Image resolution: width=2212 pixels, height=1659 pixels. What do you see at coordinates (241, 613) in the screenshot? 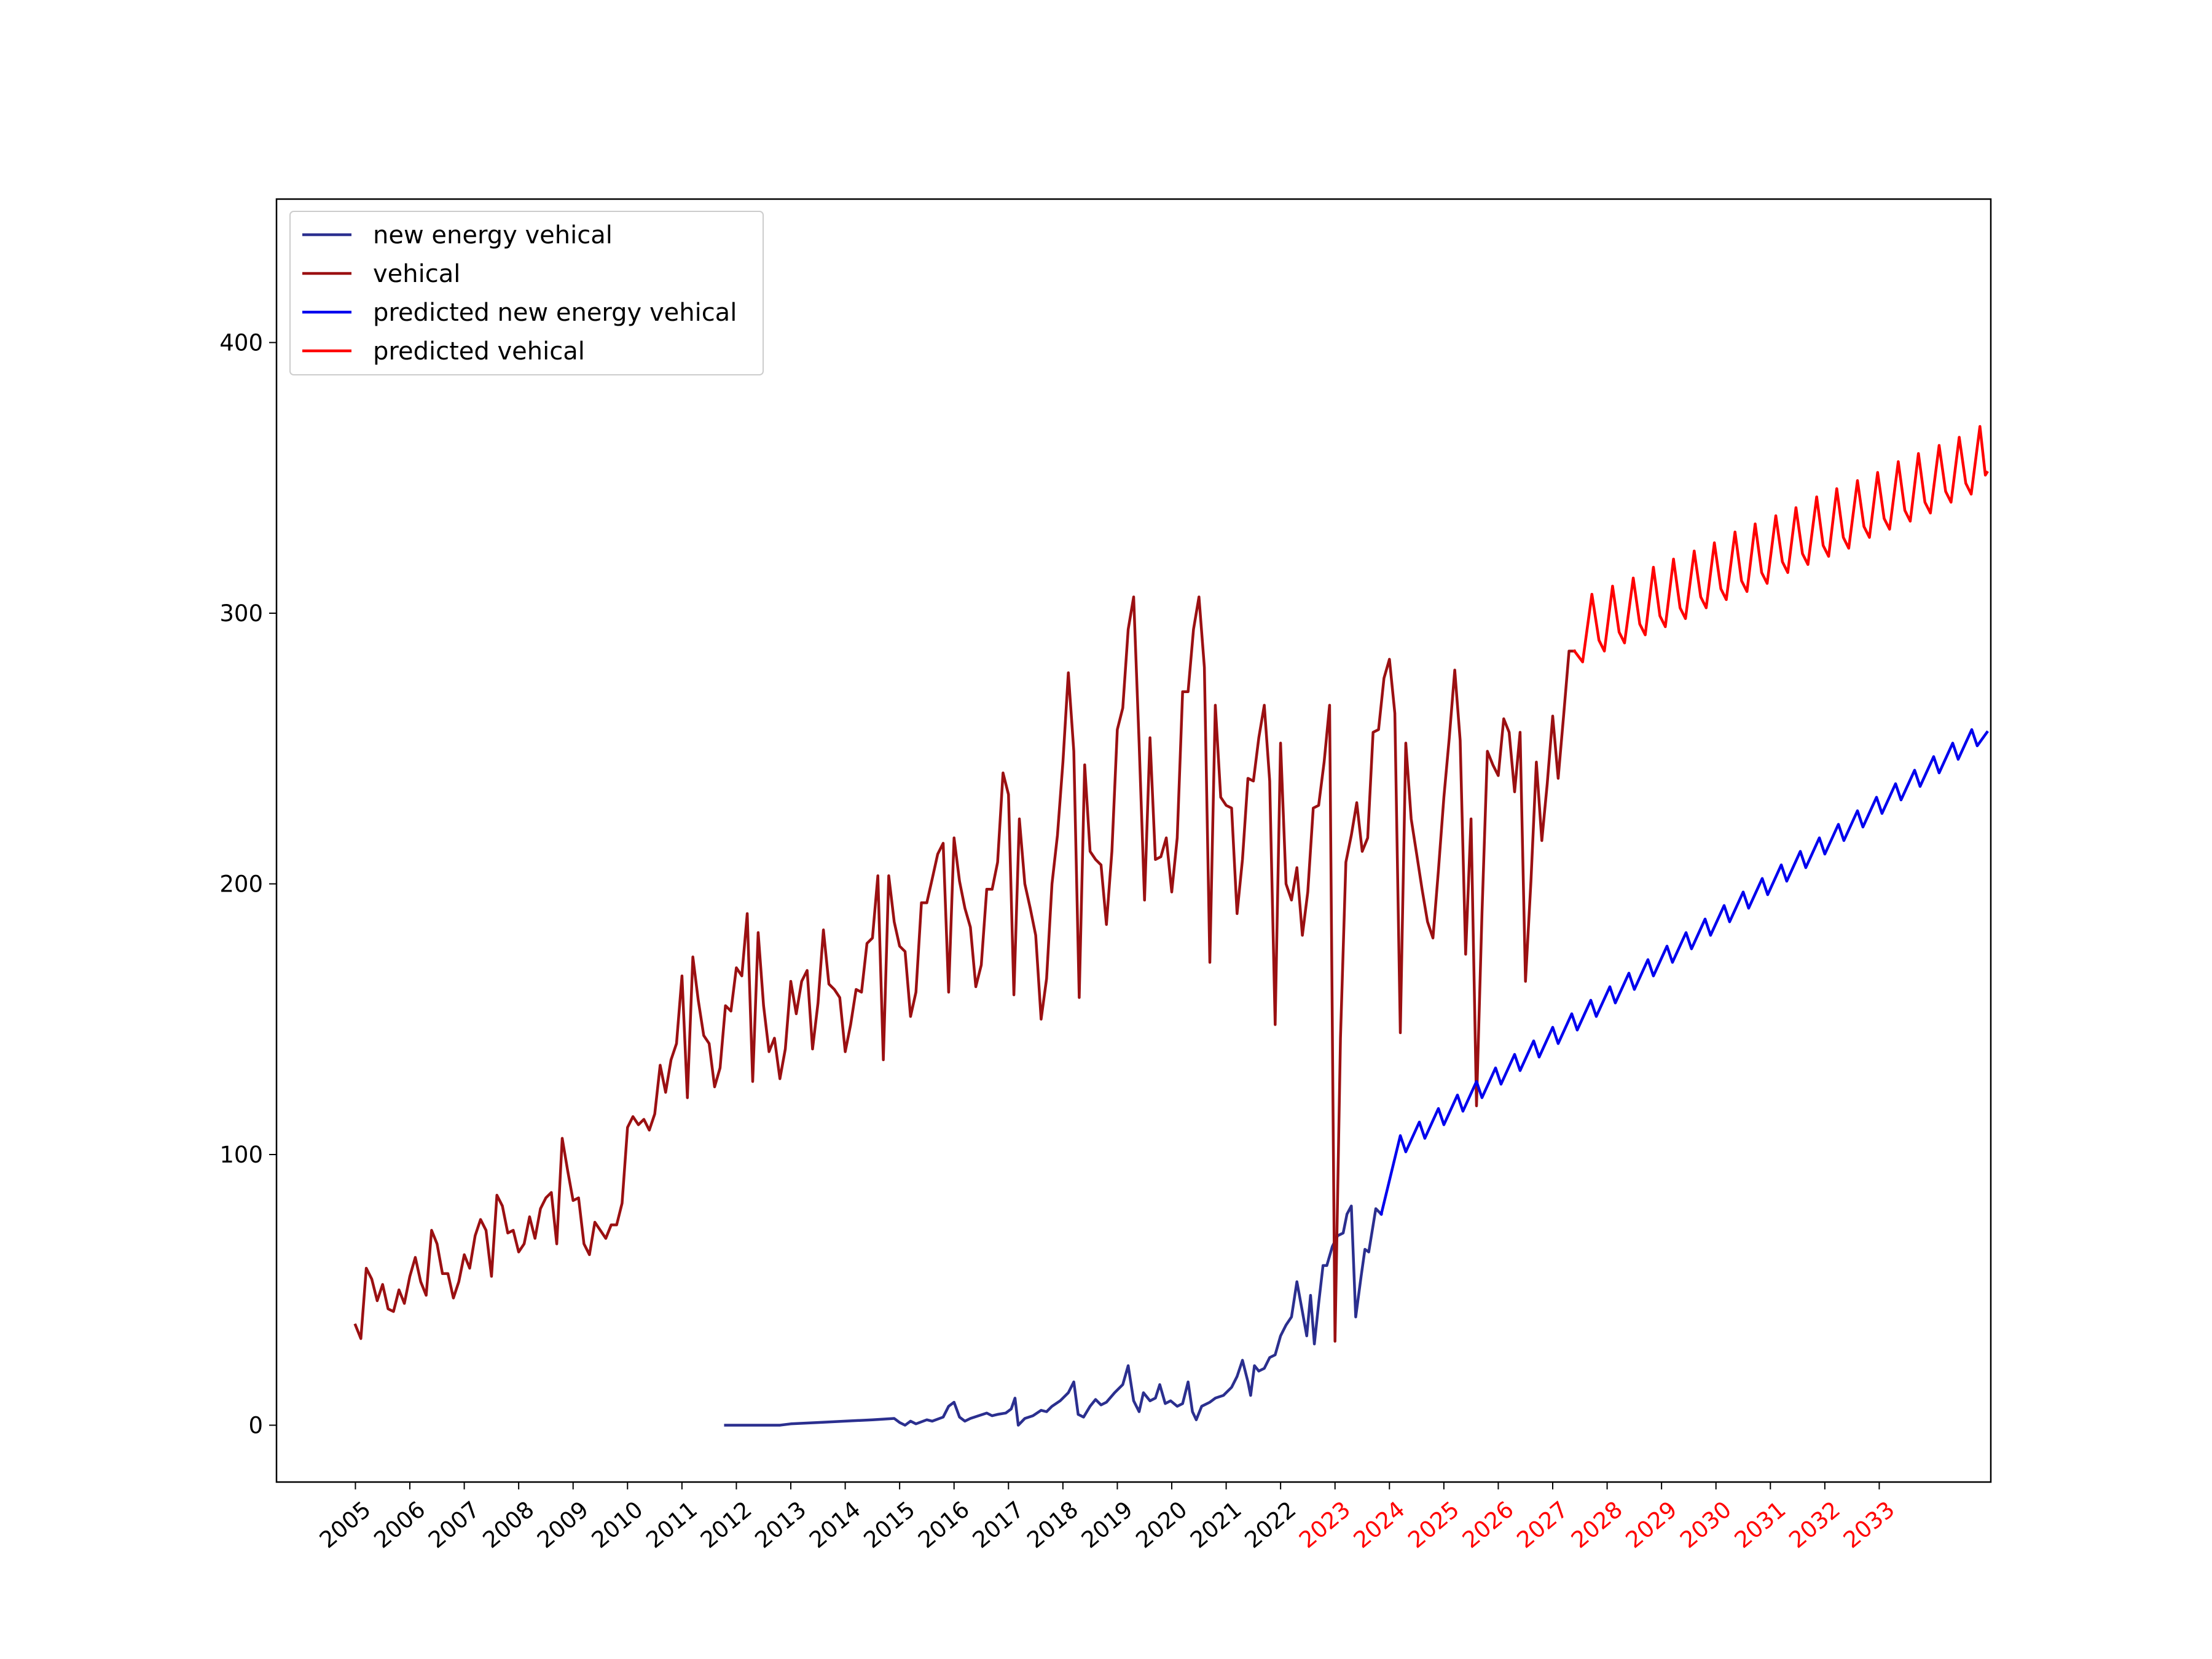
I see `y-tick-label: 300` at bounding box center [241, 613].